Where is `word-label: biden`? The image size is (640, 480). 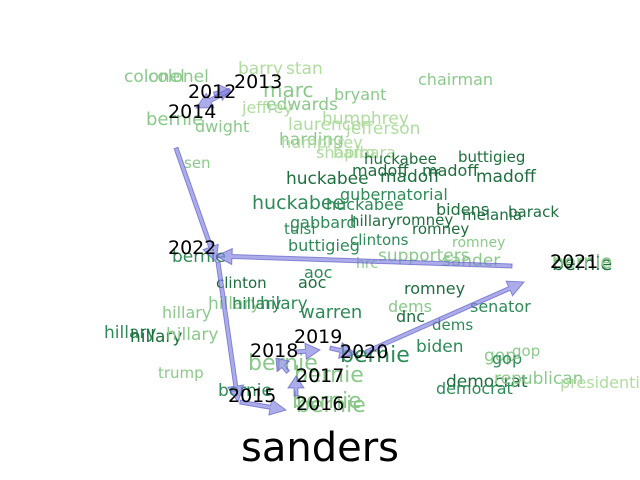 word-label: biden is located at coordinates (440, 347).